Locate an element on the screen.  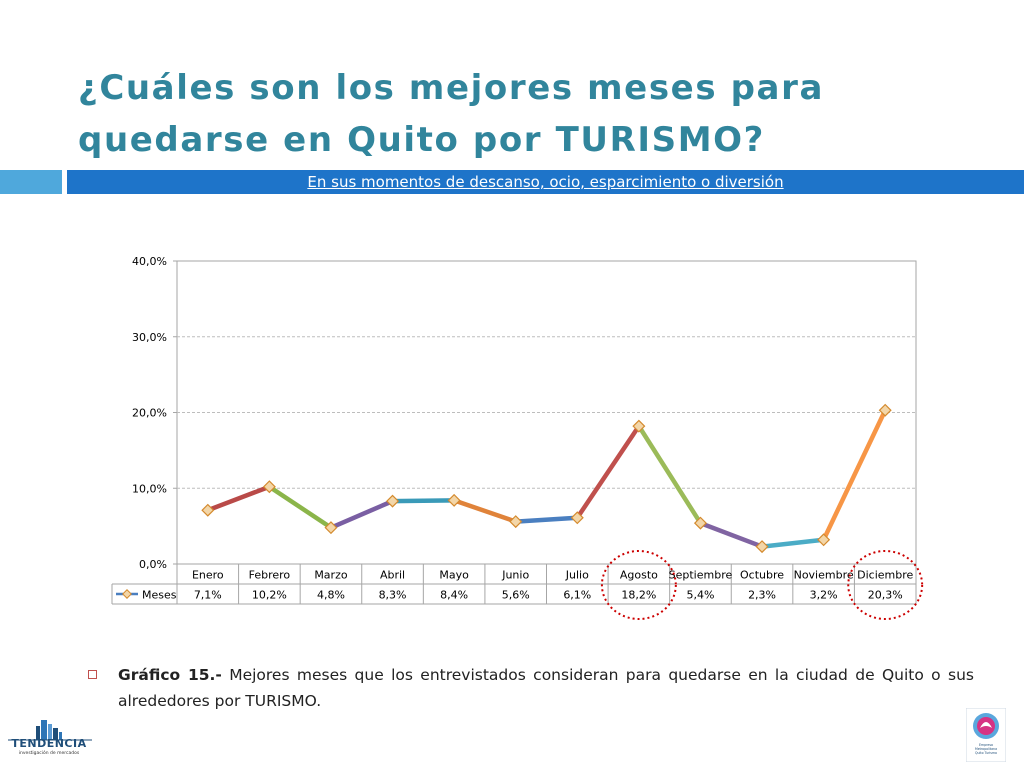
x-category-label: Marzo is located at coordinates (331, 575).